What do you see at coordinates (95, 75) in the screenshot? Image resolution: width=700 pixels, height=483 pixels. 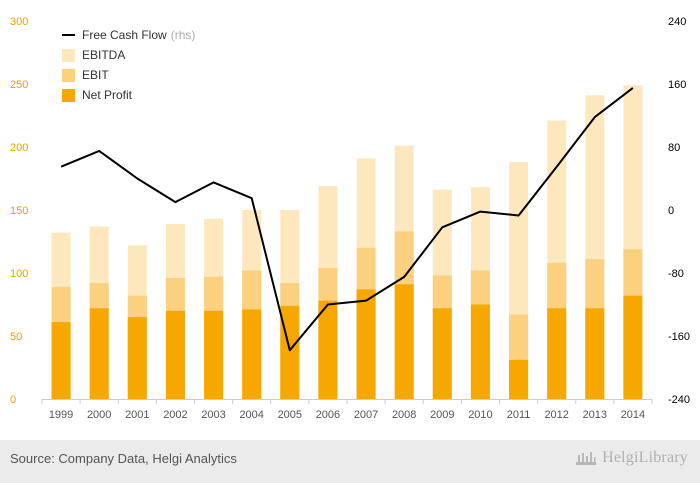 I see `legend-label-ebit: EBIT` at bounding box center [95, 75].